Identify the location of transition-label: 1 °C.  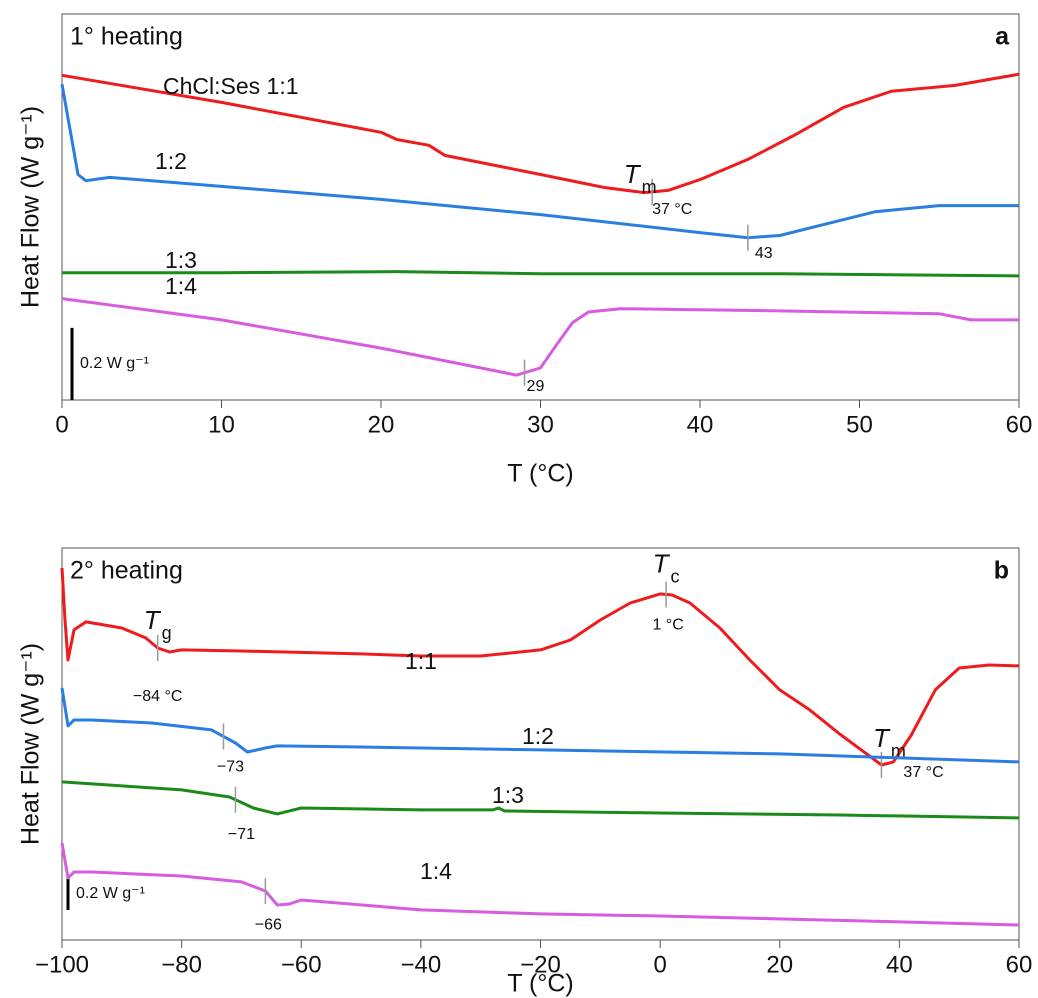
(667, 625).